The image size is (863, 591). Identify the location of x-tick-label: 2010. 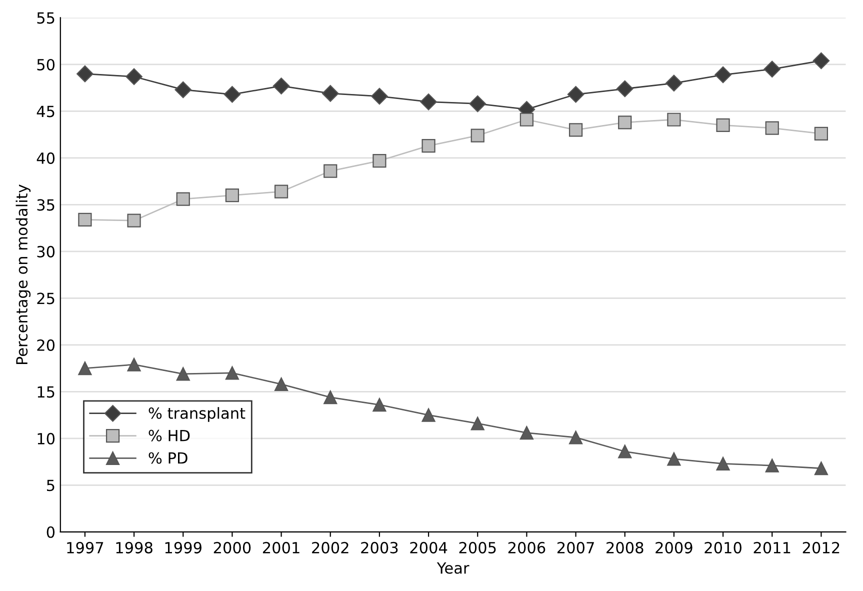
(723, 548).